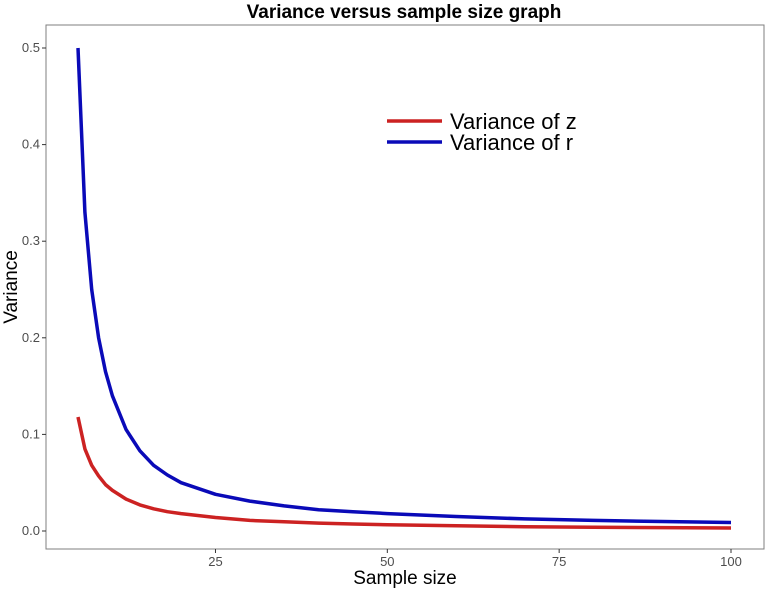  What do you see at coordinates (404, 12) in the screenshot?
I see `chart-title: Variance versus sample size graph` at bounding box center [404, 12].